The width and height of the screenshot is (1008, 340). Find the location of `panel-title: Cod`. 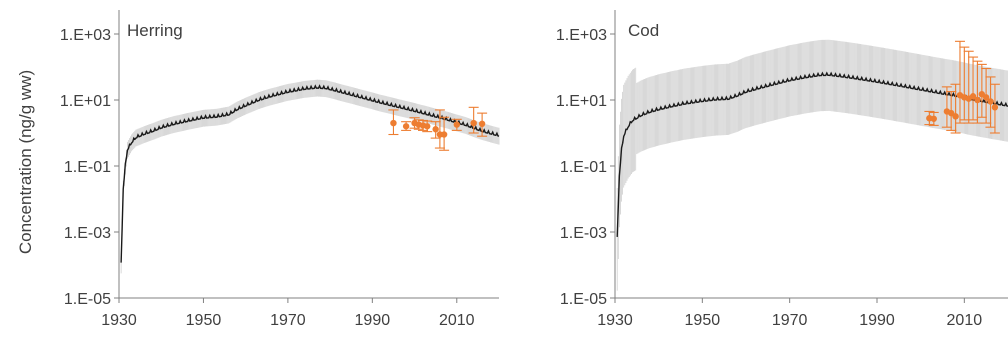

panel-title: Cod is located at coordinates (643, 30).